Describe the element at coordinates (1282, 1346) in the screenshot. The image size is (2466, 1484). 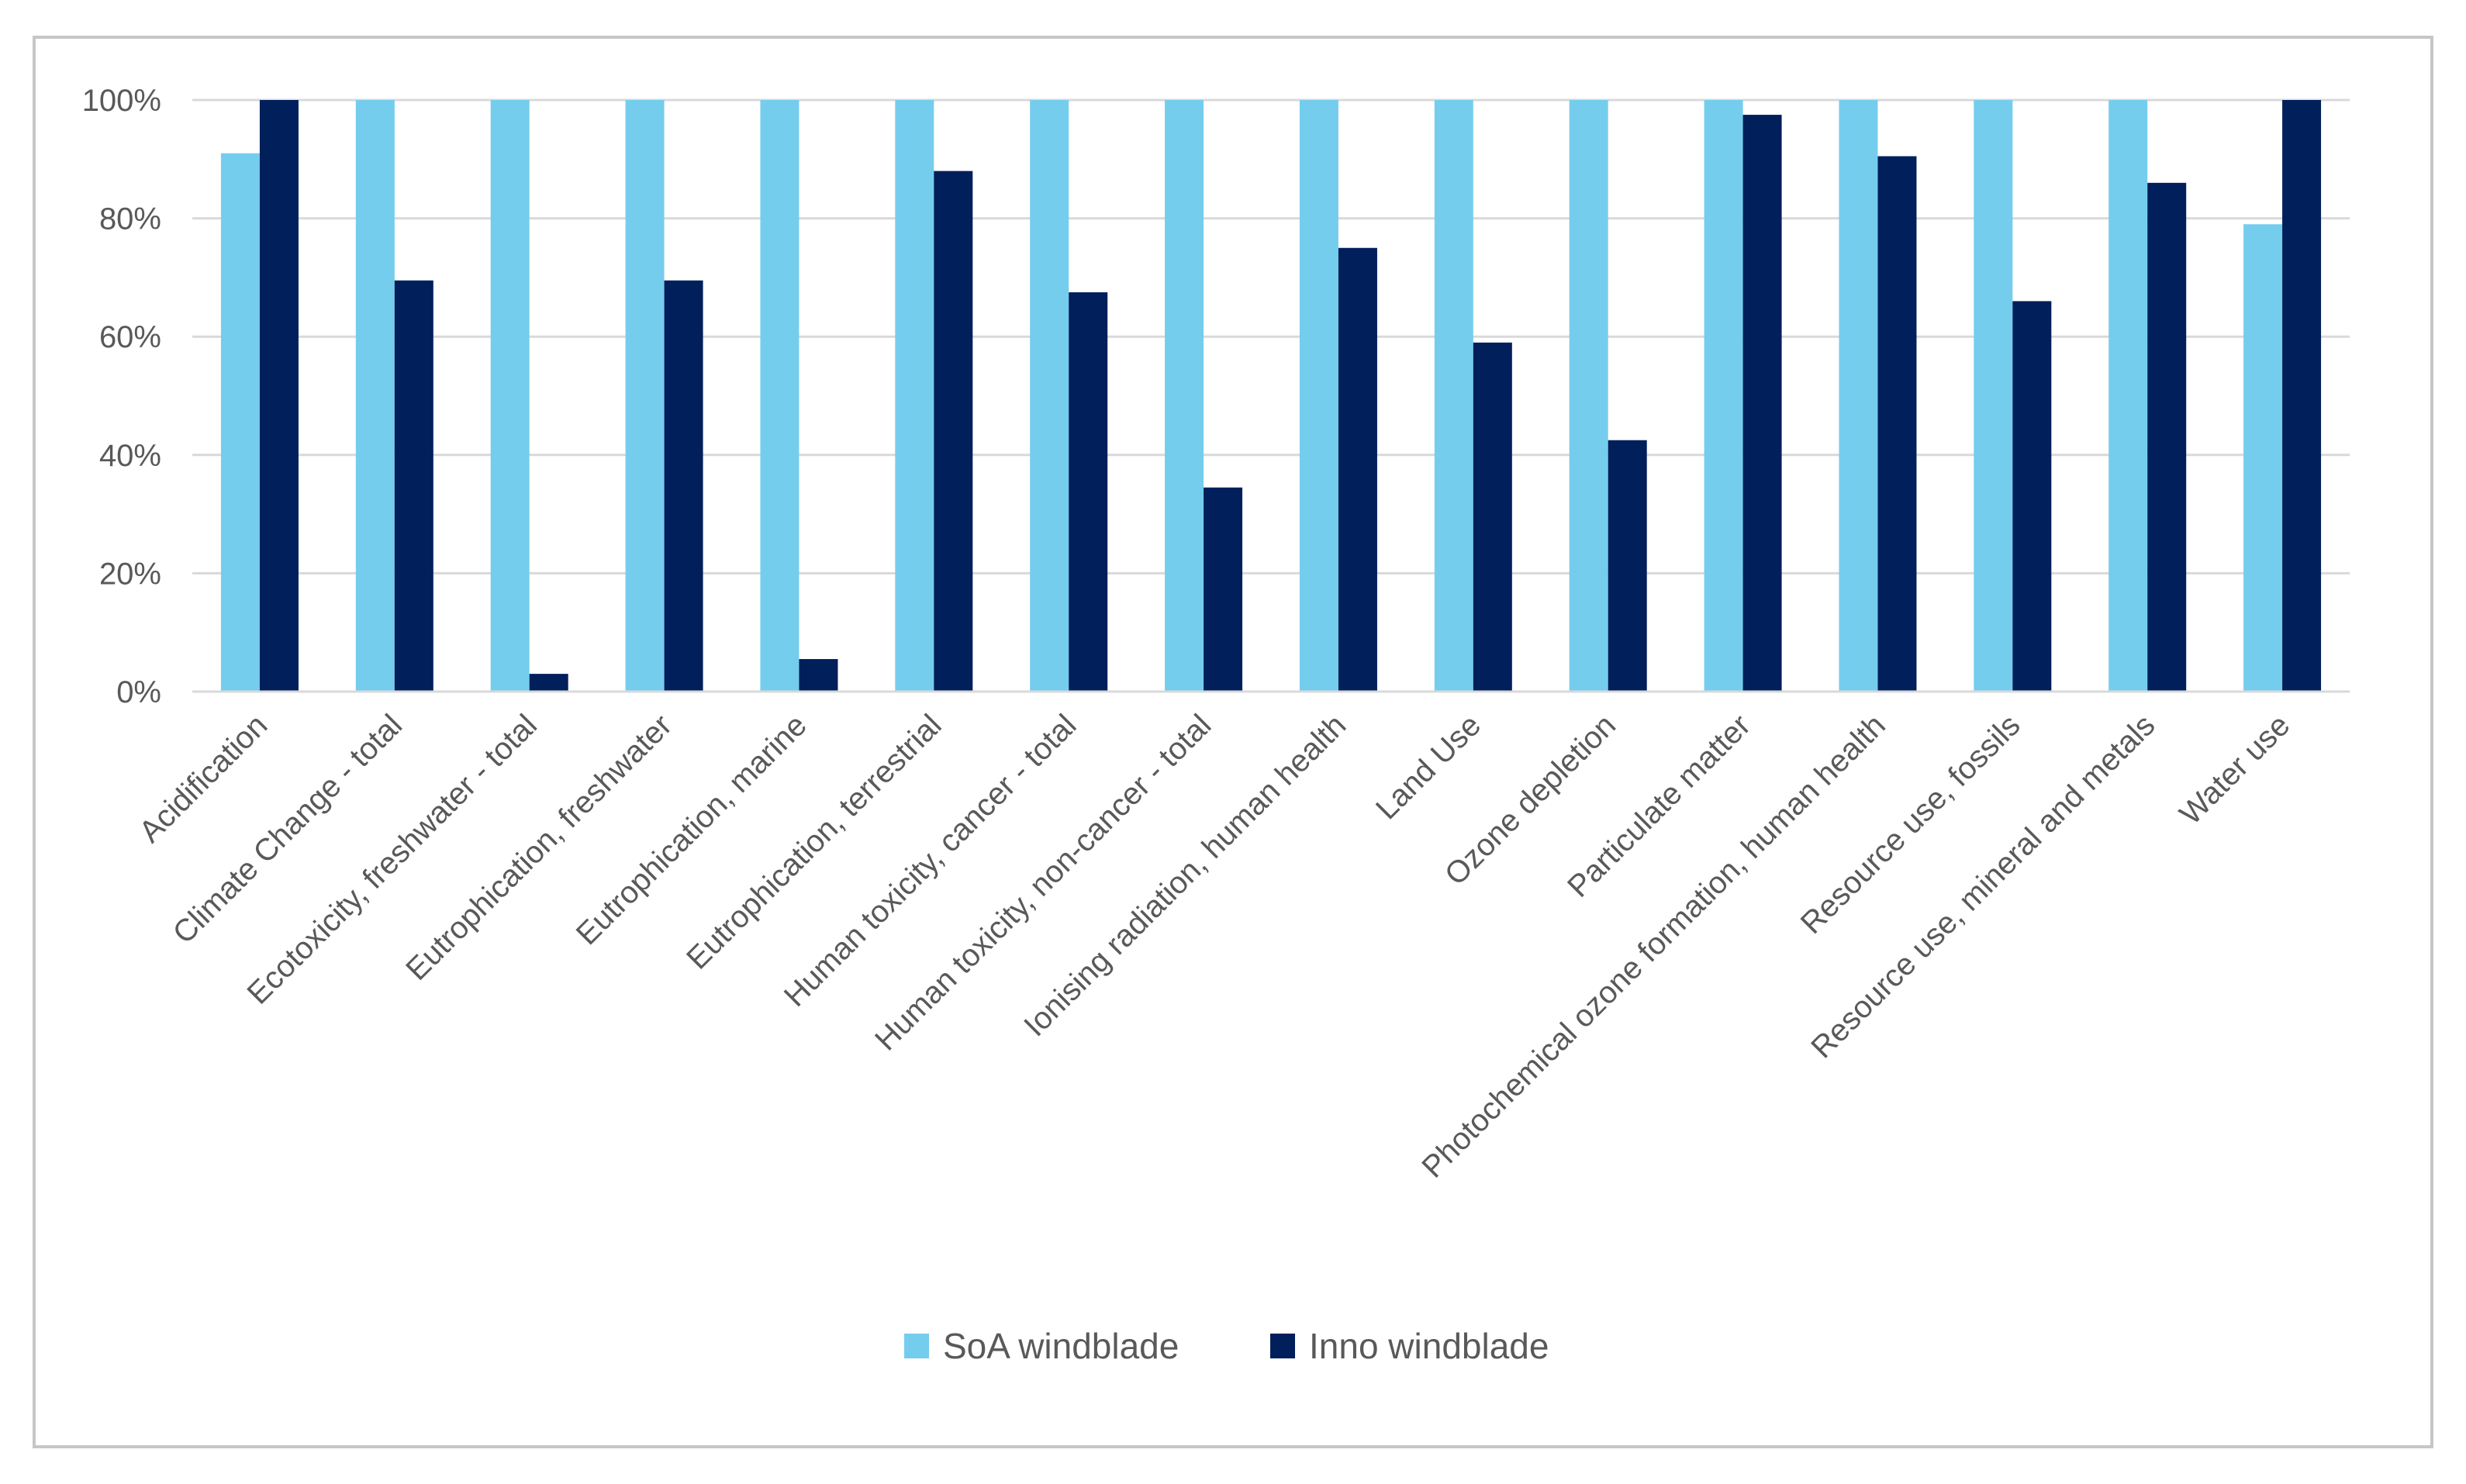
I see `legend-swatch-inno` at that location.